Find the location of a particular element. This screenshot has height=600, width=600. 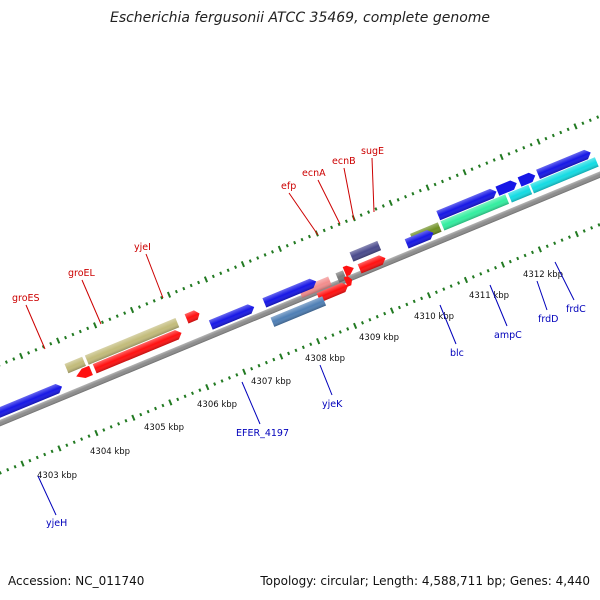

ruler-label: 4307 kbp is located at coordinates (271, 382).